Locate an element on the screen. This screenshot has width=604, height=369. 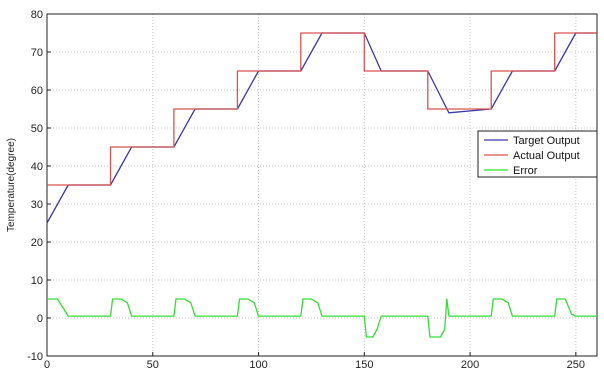
legend-entry-label: Error is located at coordinates (525, 171).